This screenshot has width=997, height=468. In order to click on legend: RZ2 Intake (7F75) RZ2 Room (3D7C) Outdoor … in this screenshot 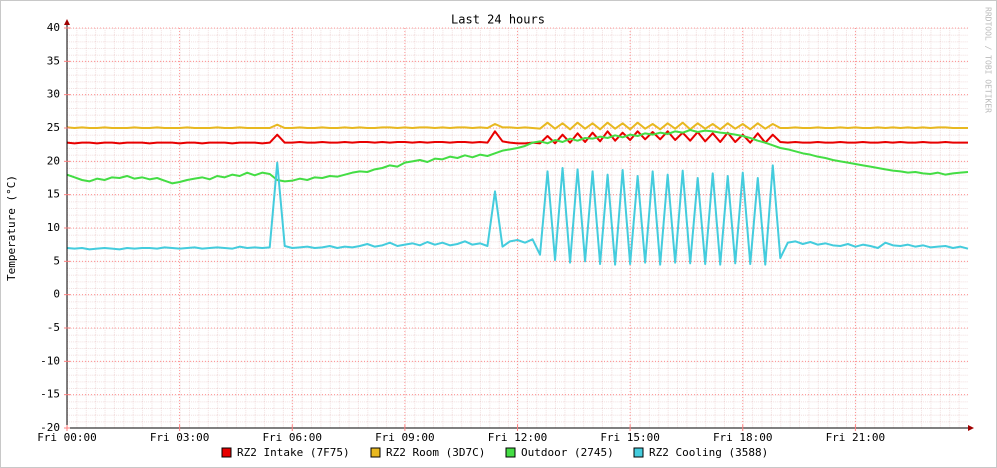, I will do `click(494, 452)`.